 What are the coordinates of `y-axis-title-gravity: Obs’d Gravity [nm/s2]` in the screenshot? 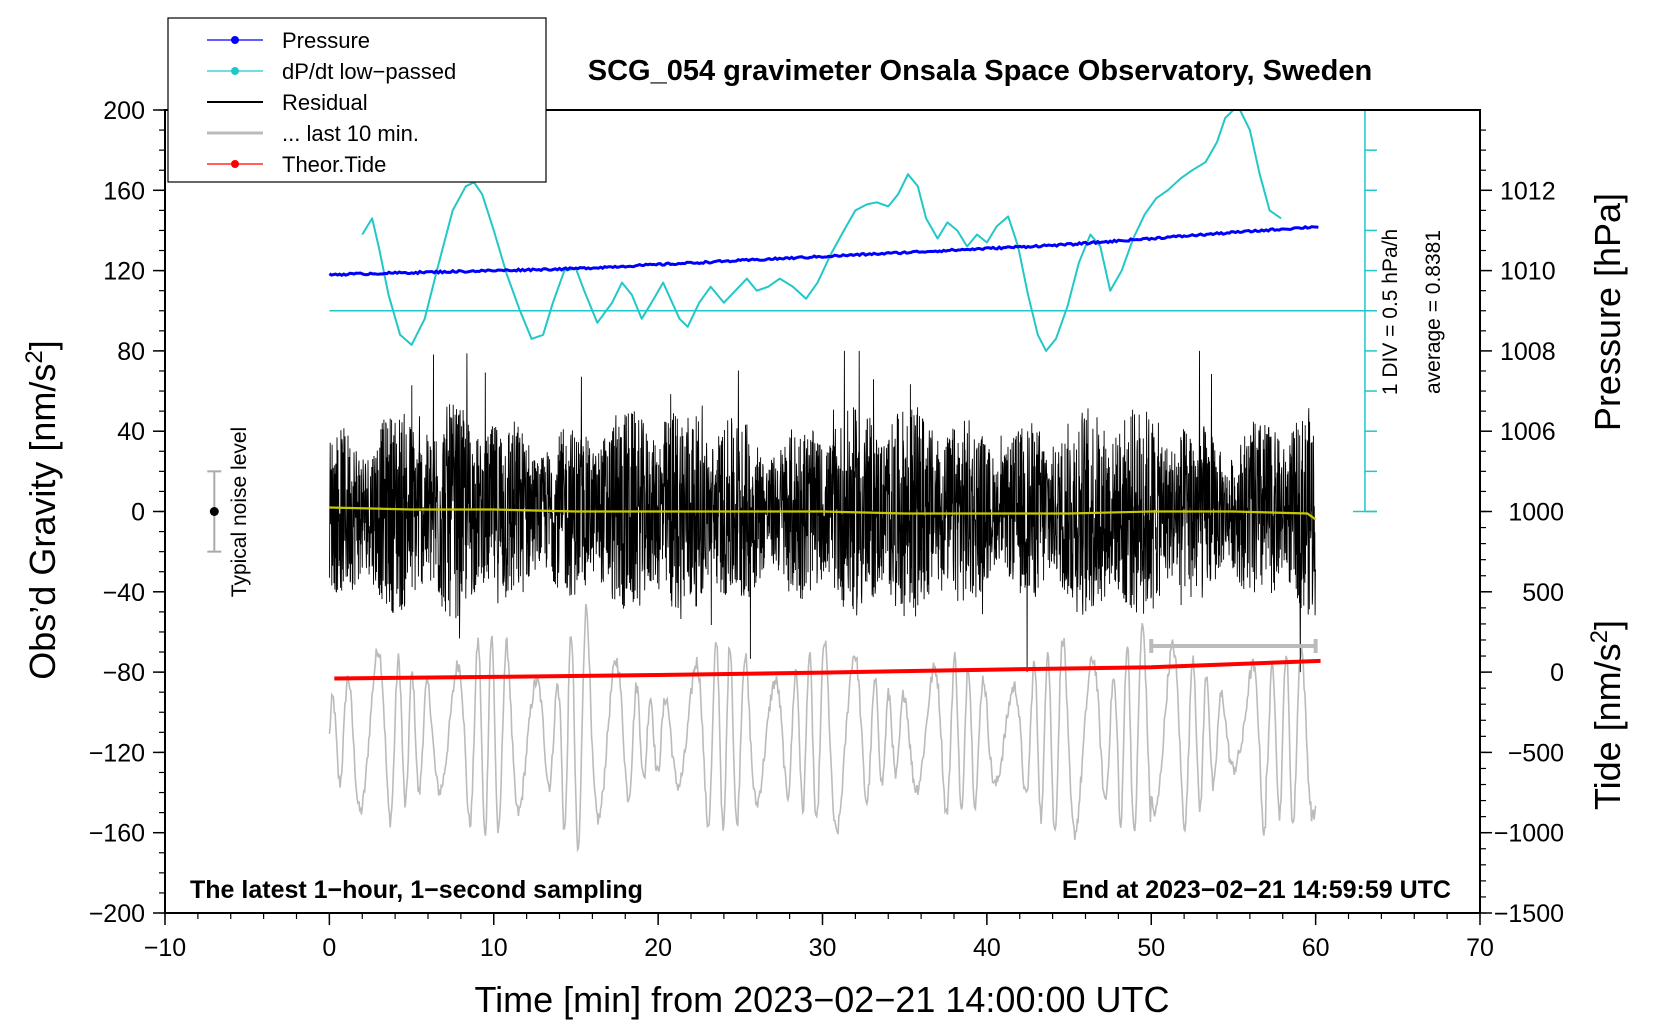 It's located at (42, 509).